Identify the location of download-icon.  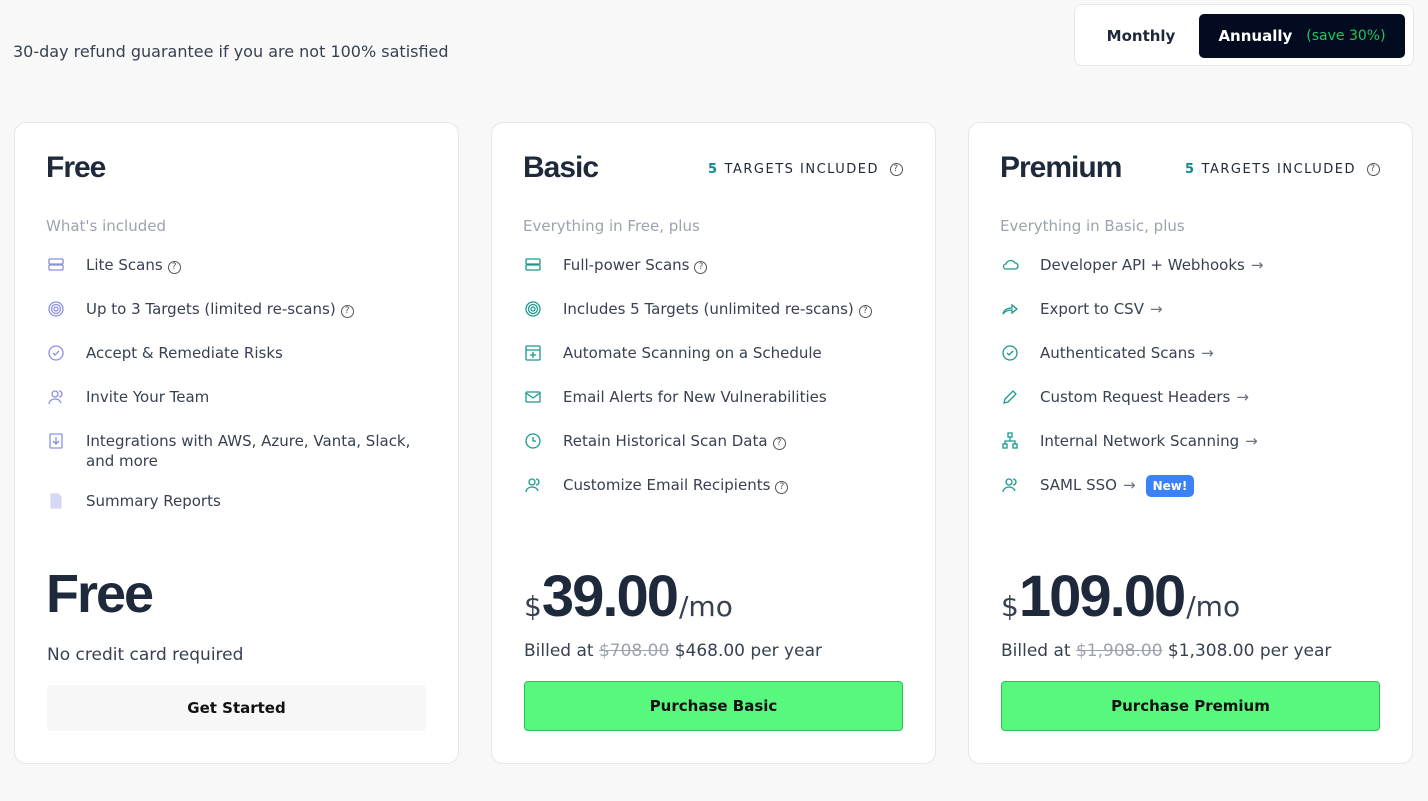
(56, 441).